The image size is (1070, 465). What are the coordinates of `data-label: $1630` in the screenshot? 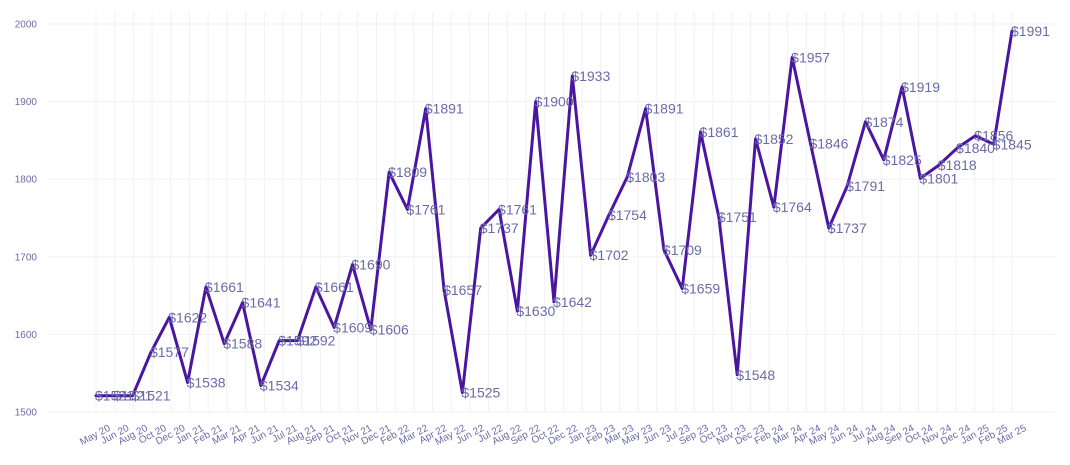 It's located at (535, 311).